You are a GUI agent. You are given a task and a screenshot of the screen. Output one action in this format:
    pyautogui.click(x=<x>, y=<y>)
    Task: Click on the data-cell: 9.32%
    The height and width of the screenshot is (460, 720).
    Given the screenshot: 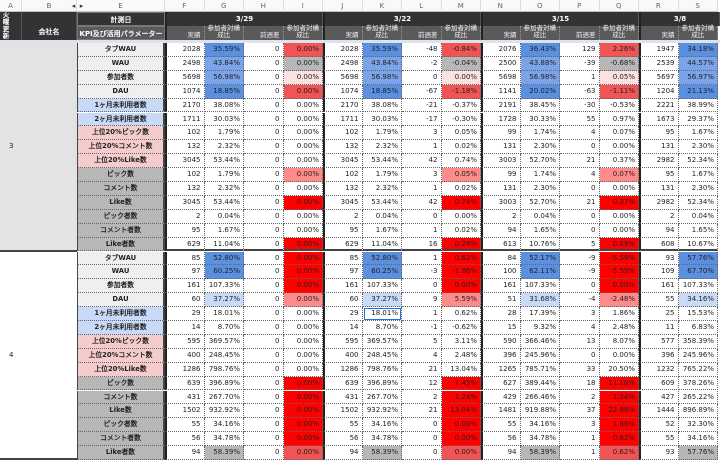 What is the action you would take?
    pyautogui.click(x=540, y=328)
    